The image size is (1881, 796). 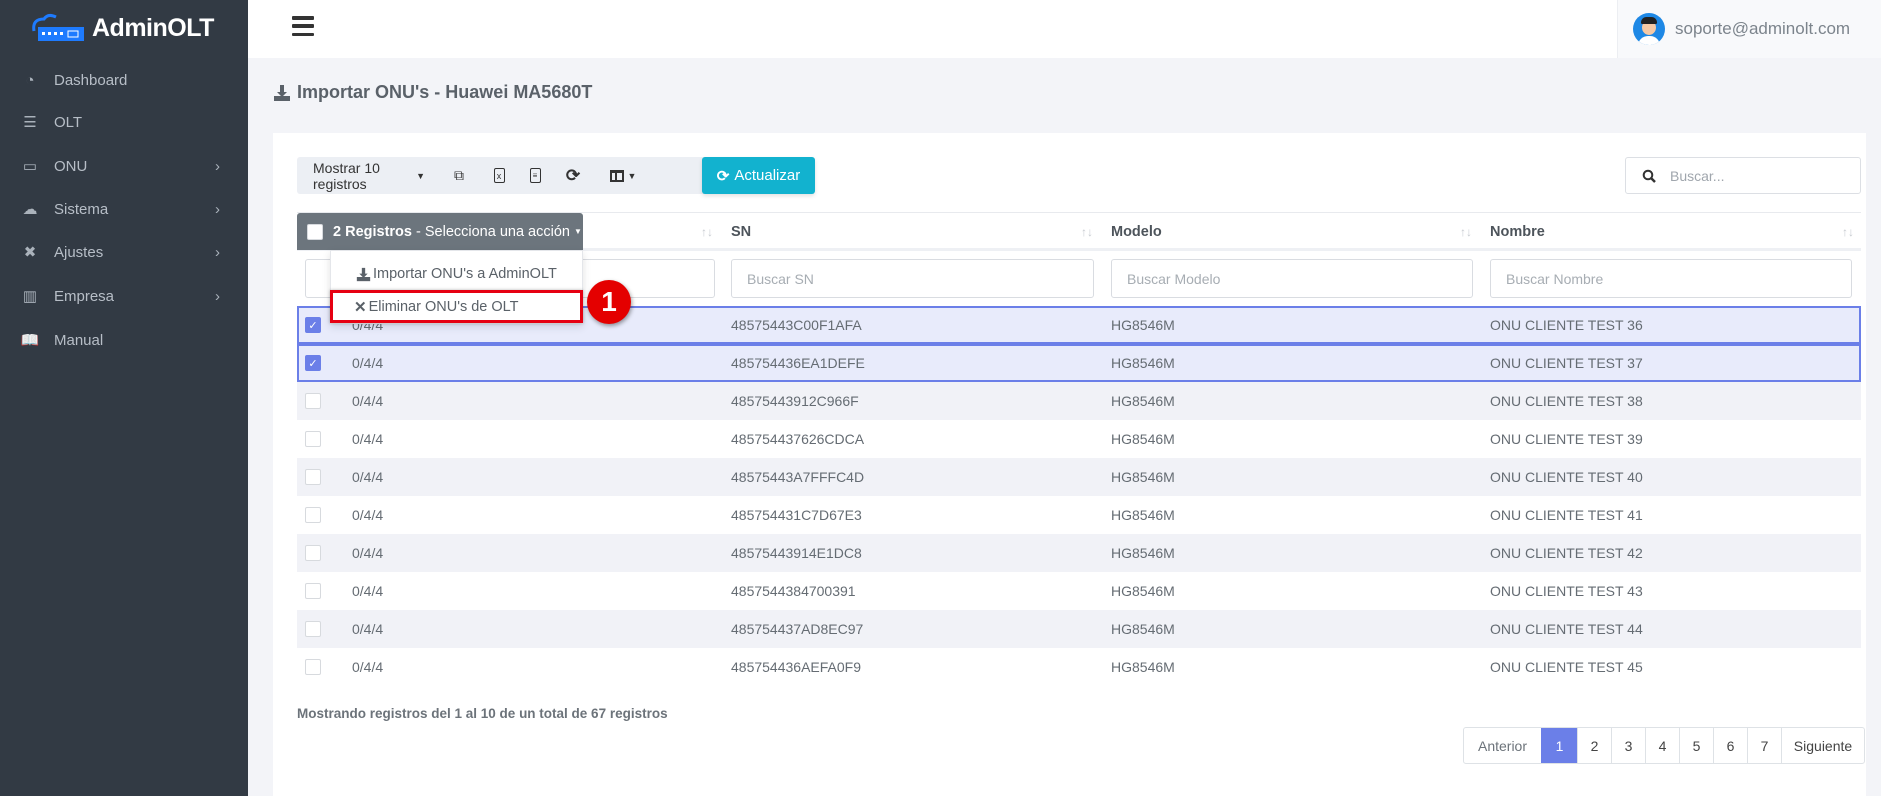 I want to click on action-prompt: - Selecciona una acción, so click(x=490, y=231).